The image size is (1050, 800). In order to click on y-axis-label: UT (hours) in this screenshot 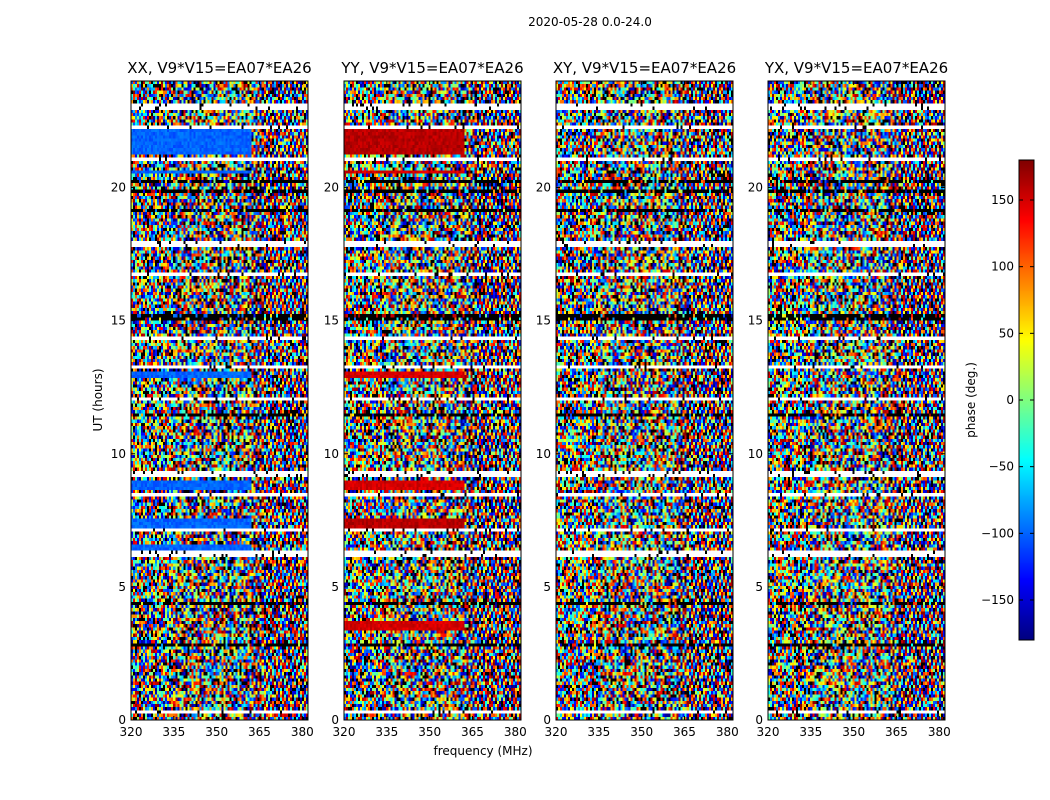, I will do `click(98, 399)`.